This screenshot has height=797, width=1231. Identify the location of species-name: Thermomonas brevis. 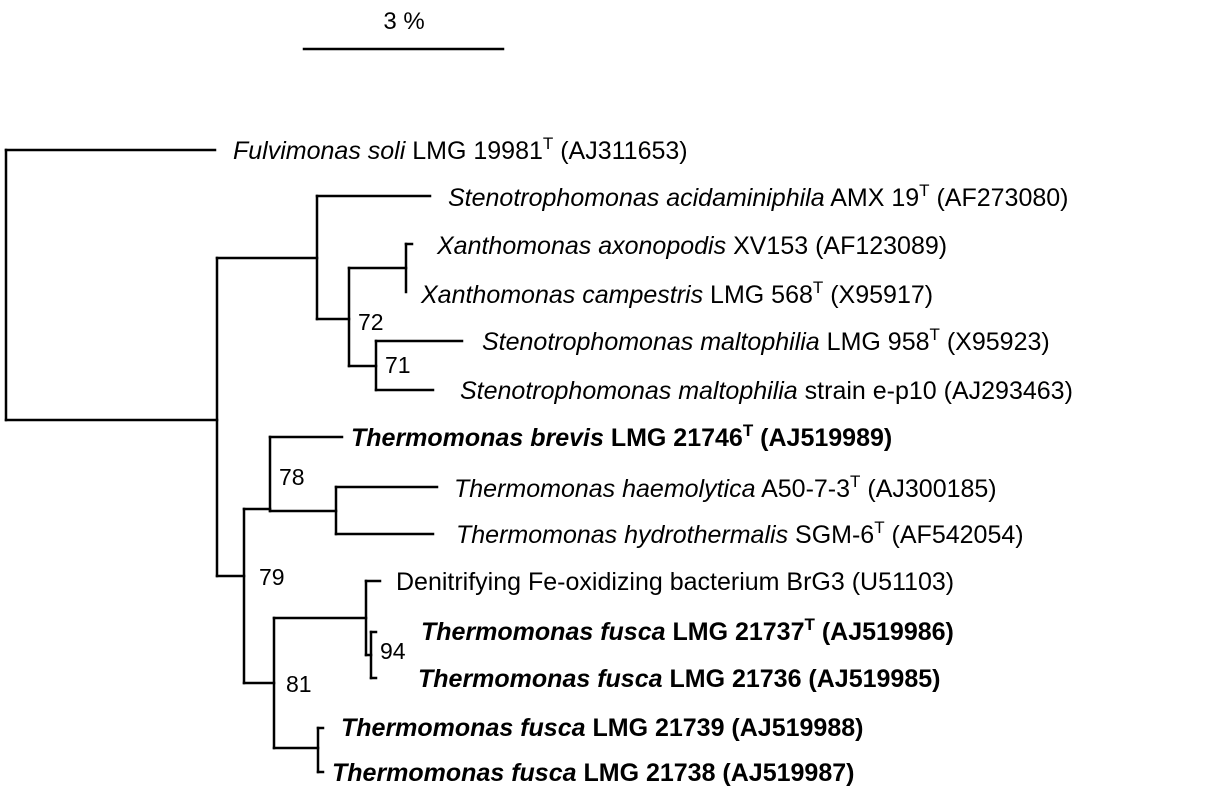
(477, 438).